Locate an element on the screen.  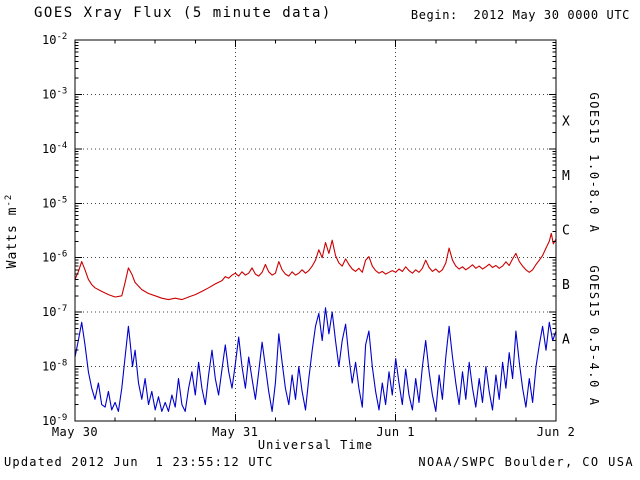
y-tick-label: 10-7 is located at coordinates (54, 311).